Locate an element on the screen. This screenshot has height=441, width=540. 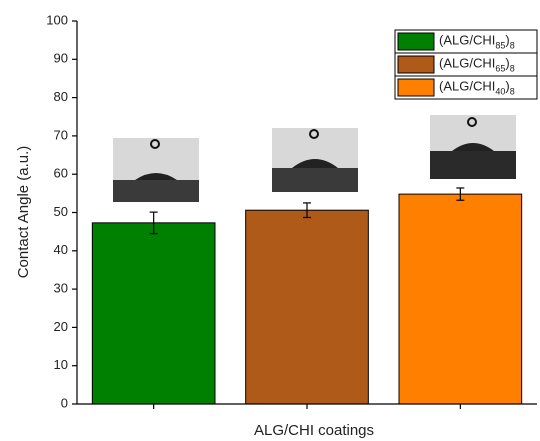
y-tick-label: 60 is located at coordinates (61, 173).